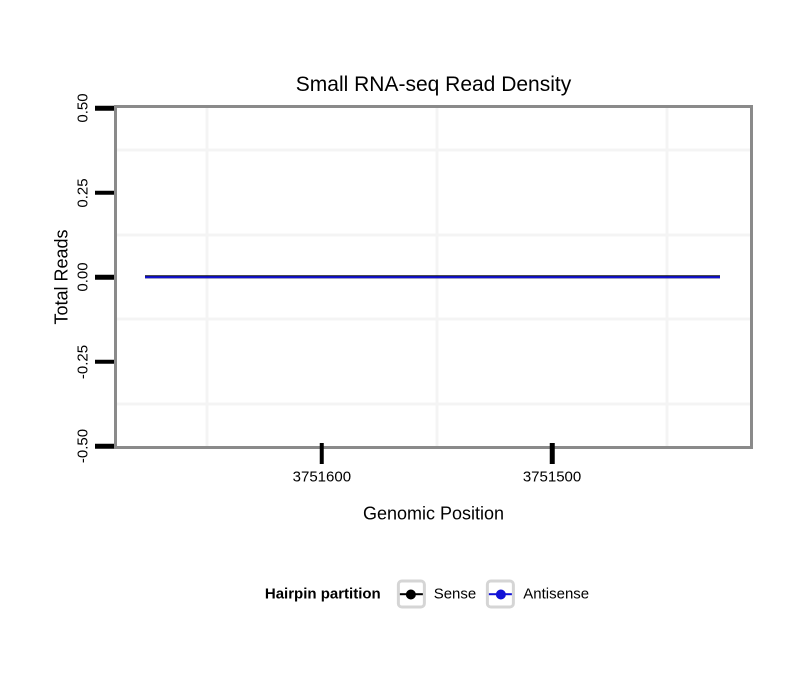  I want to click on x-tick-label: 3751600, so click(322, 477).